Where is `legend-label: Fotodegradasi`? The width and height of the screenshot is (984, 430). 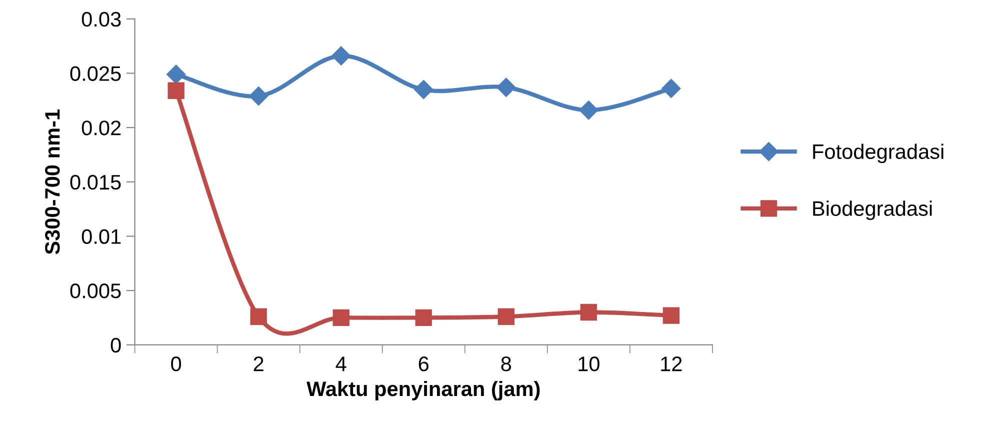 legend-label: Fotodegradasi is located at coordinates (878, 154).